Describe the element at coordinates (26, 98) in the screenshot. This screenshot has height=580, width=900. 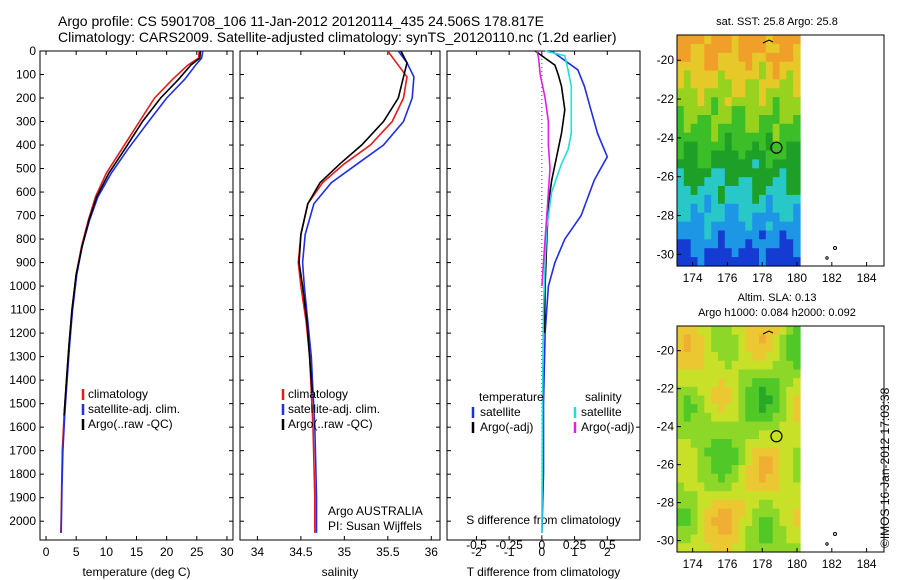
I see `depth-tick-label: 200` at that location.